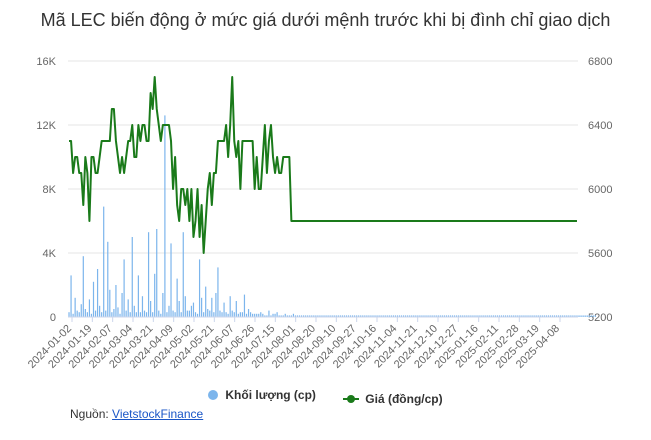 This screenshot has width=651, height=440. What do you see at coordinates (46, 126) in the screenshot?
I see `y-left-tick-label: 12K` at bounding box center [46, 126].